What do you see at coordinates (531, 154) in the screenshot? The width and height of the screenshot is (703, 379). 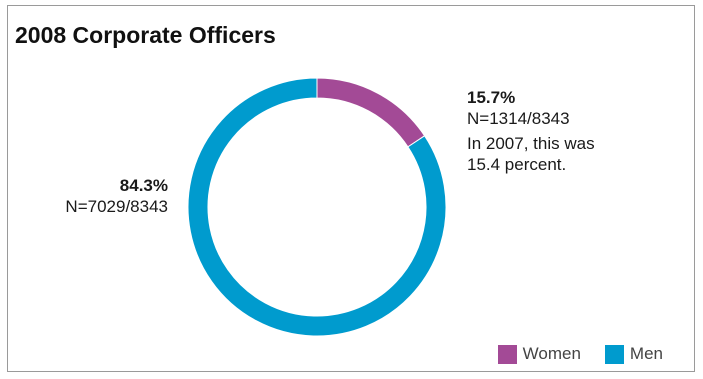 I see `women-note: In 2007, this was 15.4 percent.` at bounding box center [531, 154].